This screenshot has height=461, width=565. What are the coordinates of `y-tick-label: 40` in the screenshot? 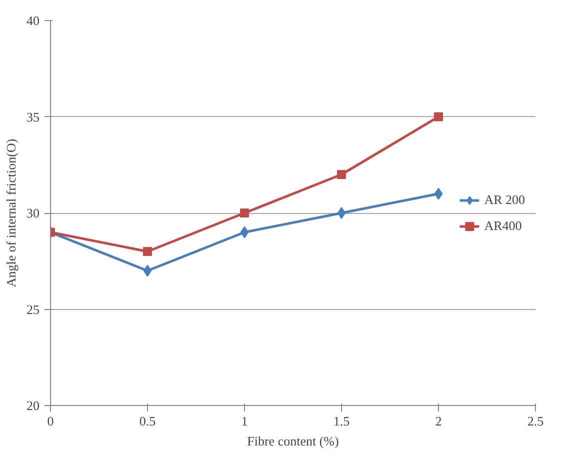 It's located at (33, 20).